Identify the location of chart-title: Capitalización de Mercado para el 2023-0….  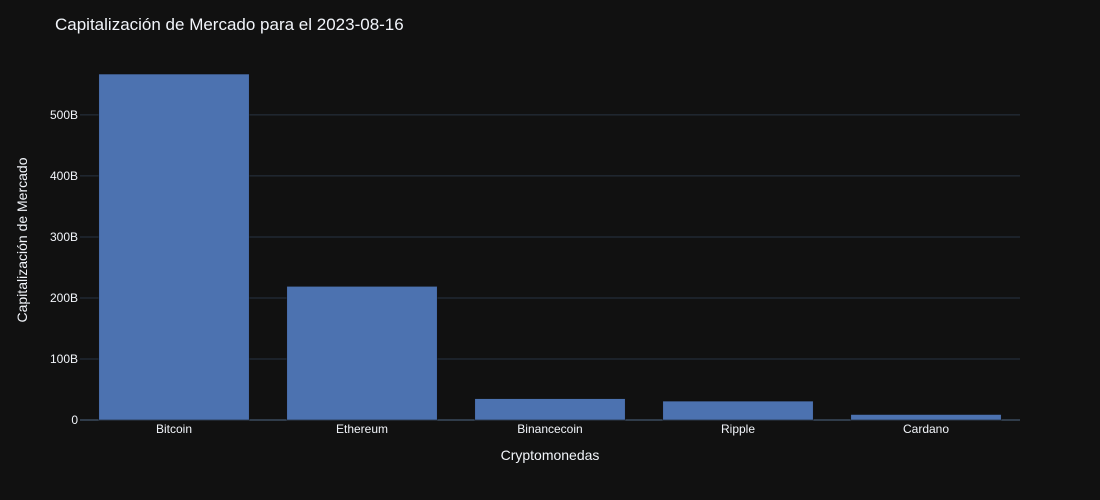
(229, 24).